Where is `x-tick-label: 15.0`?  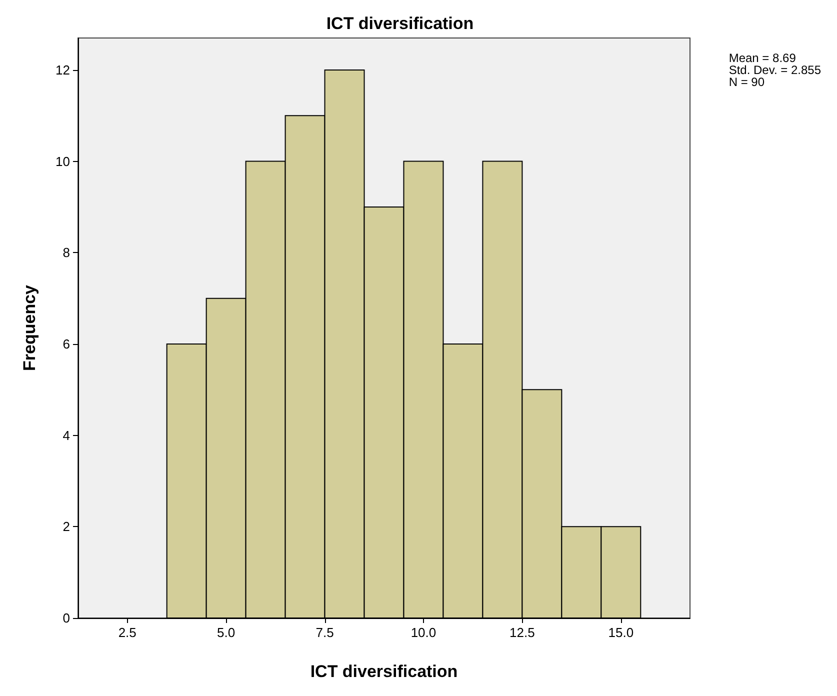 x-tick-label: 15.0 is located at coordinates (621, 632).